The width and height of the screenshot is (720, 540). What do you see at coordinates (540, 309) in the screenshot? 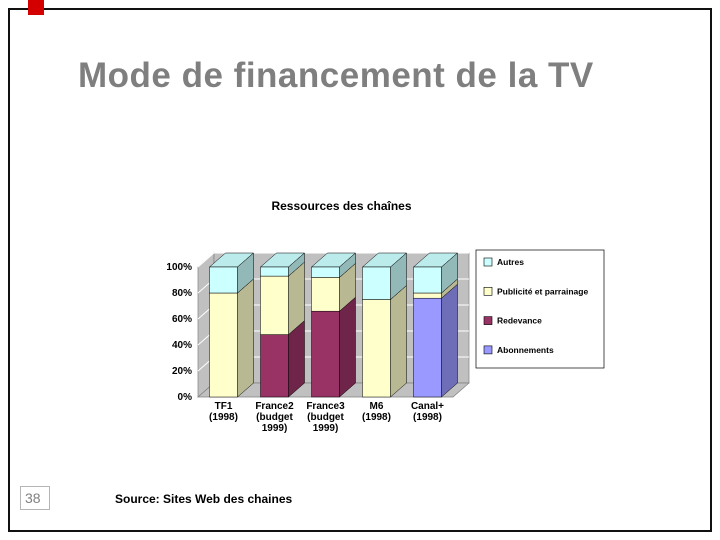
I see `legend-box` at bounding box center [540, 309].